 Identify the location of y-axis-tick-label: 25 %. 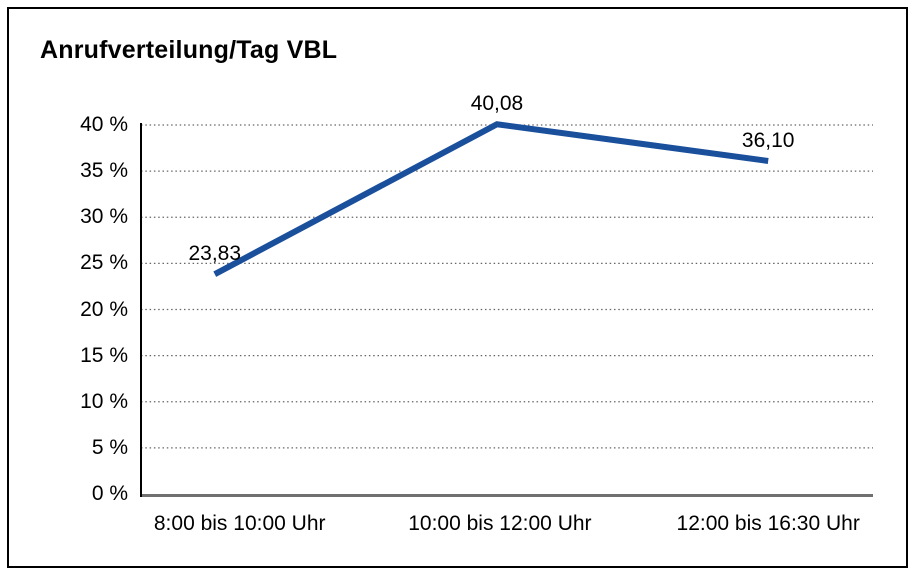
(104, 263).